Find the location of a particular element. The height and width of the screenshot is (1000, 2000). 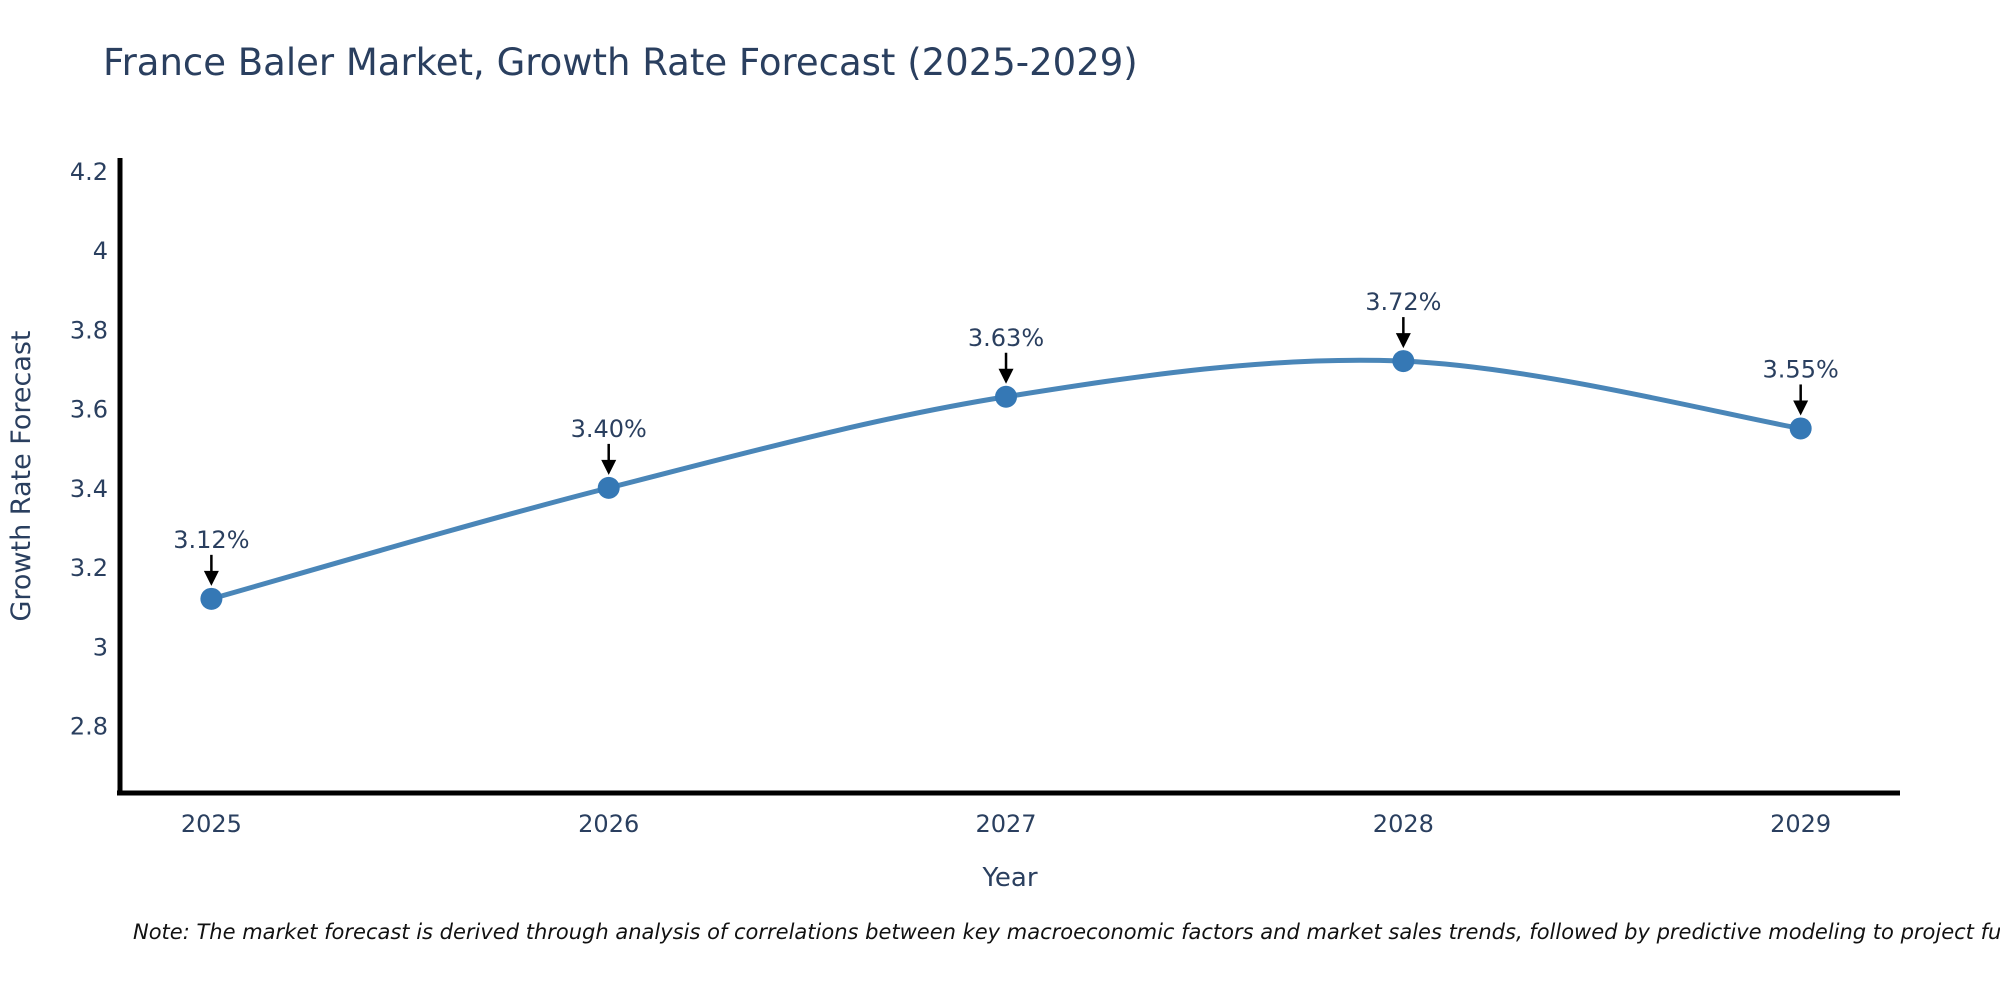

data-point-label: 3.72% is located at coordinates (1403, 302).